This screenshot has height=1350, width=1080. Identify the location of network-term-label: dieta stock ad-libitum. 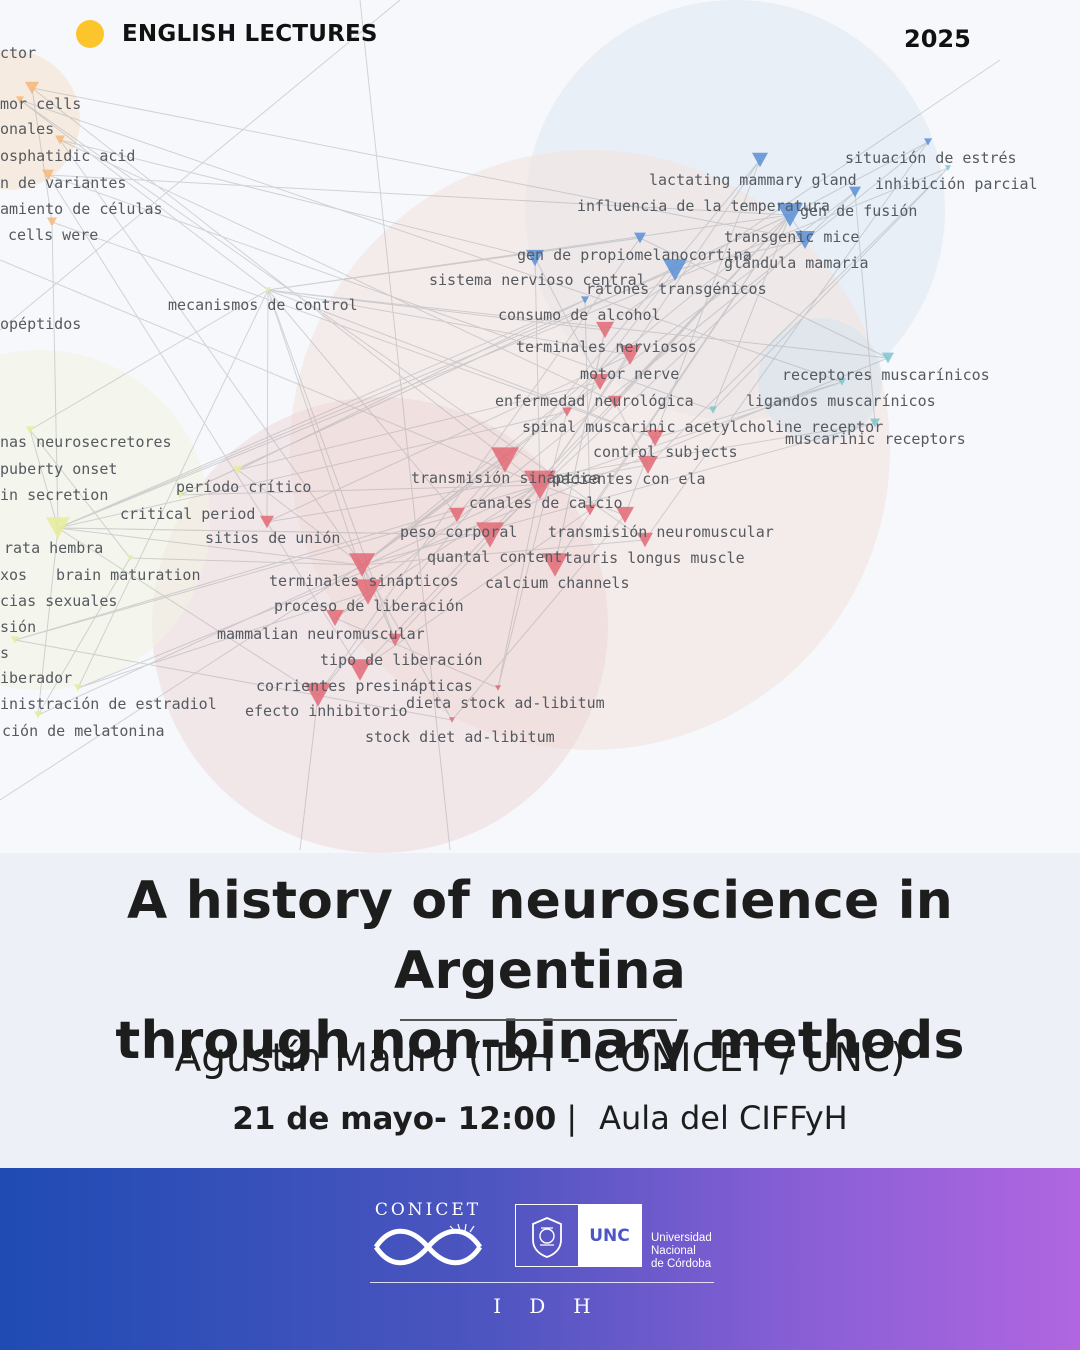
(505, 703).